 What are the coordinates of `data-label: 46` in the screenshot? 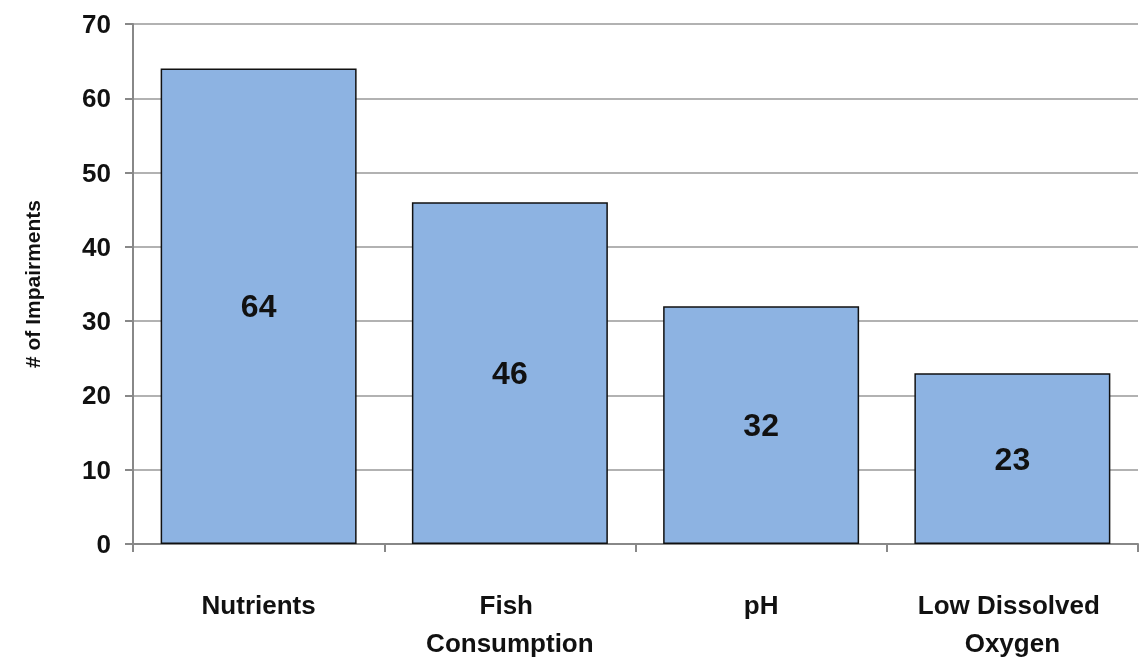 It's located at (510, 373).